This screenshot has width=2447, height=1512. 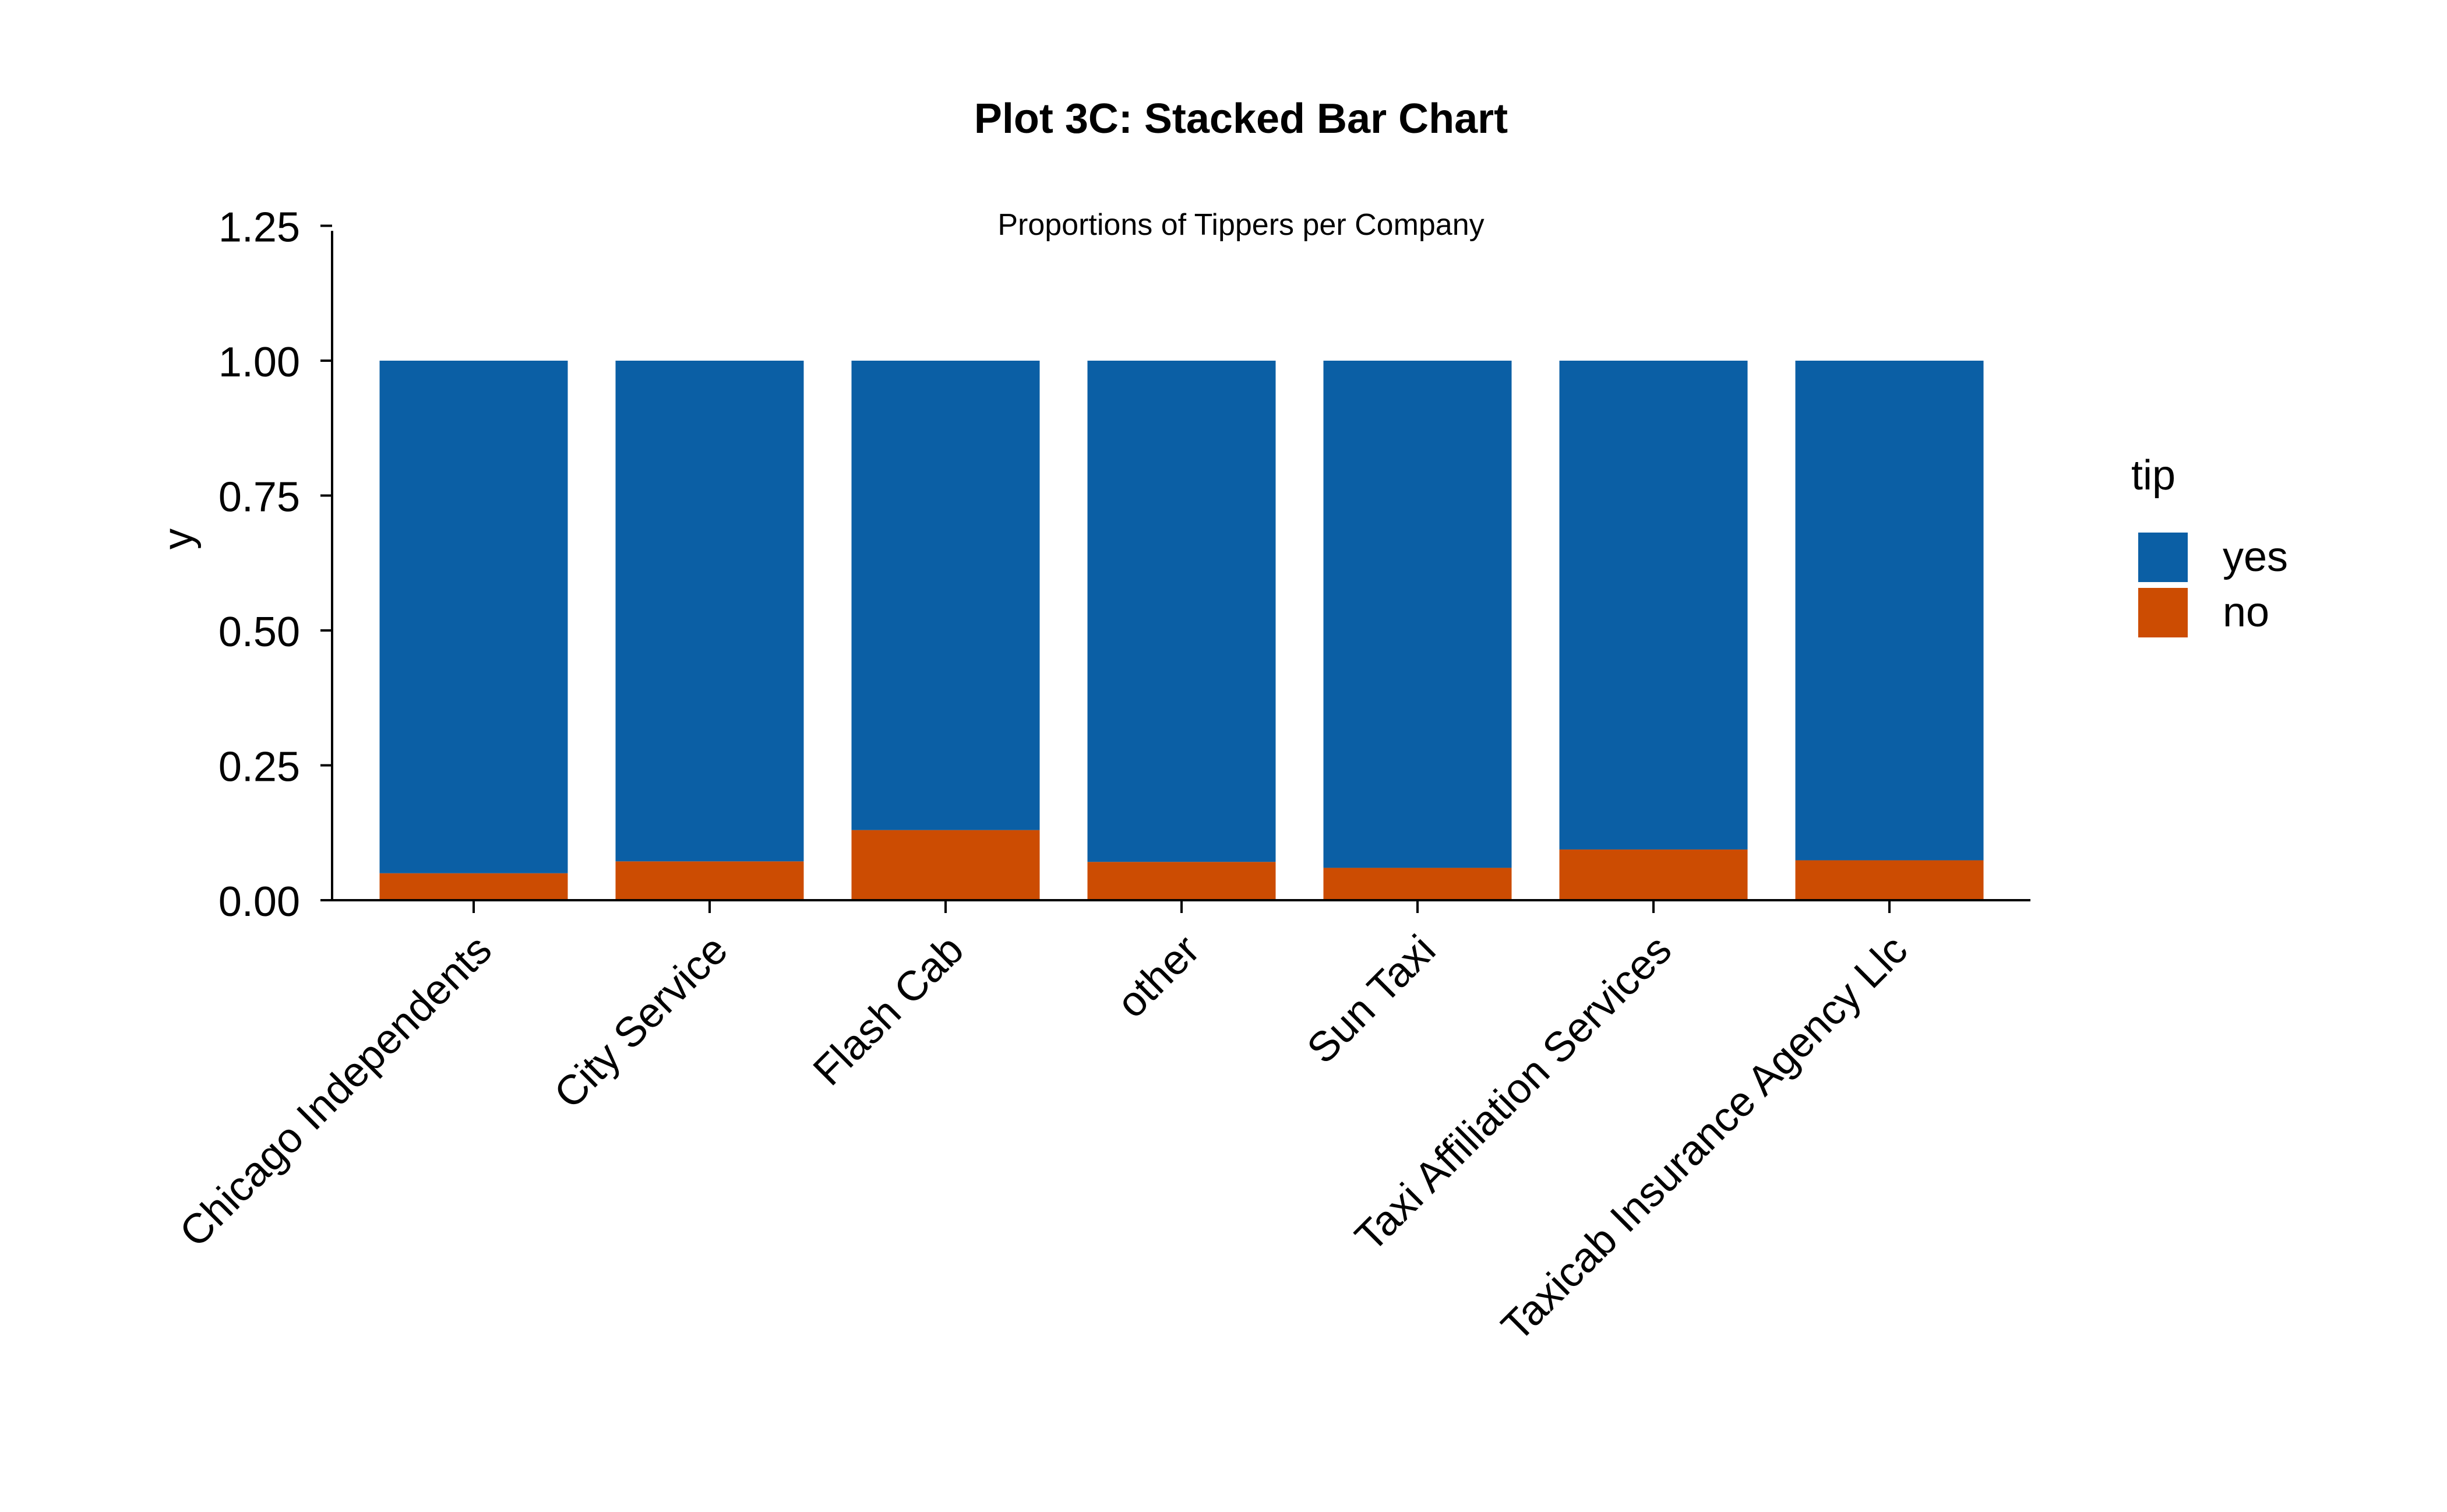 I want to click on y-tick-label-3: 0.75, so click(x=259, y=498).